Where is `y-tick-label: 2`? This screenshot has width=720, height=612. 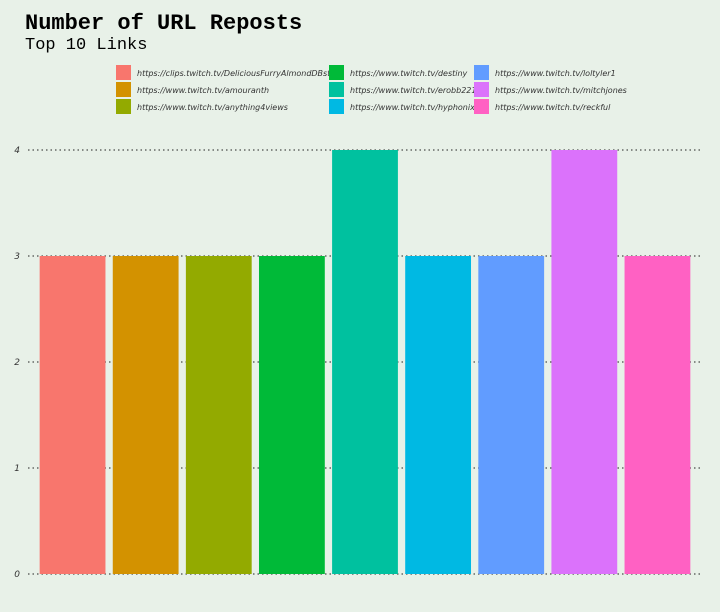 y-tick-label: 2 is located at coordinates (17, 363).